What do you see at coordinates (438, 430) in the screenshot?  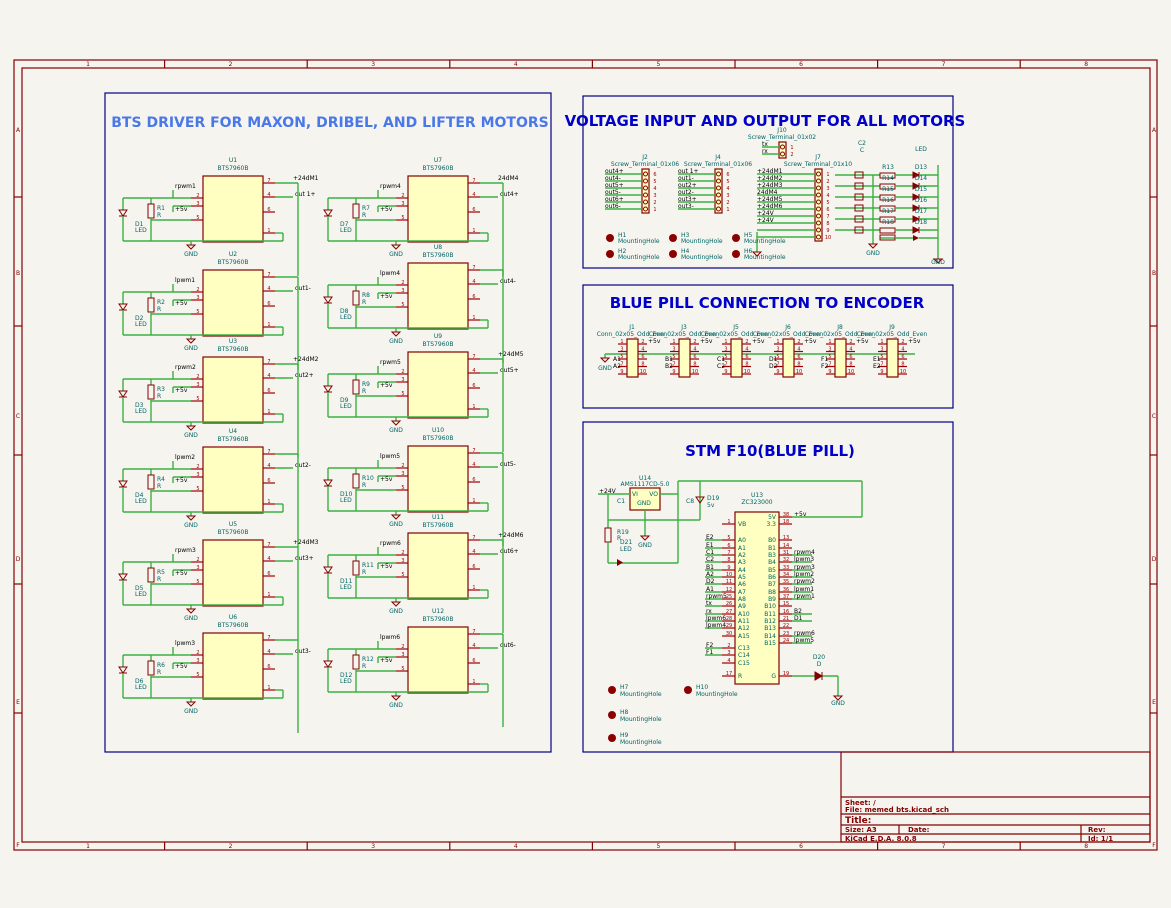 I see `part-ref: U10` at bounding box center [438, 430].